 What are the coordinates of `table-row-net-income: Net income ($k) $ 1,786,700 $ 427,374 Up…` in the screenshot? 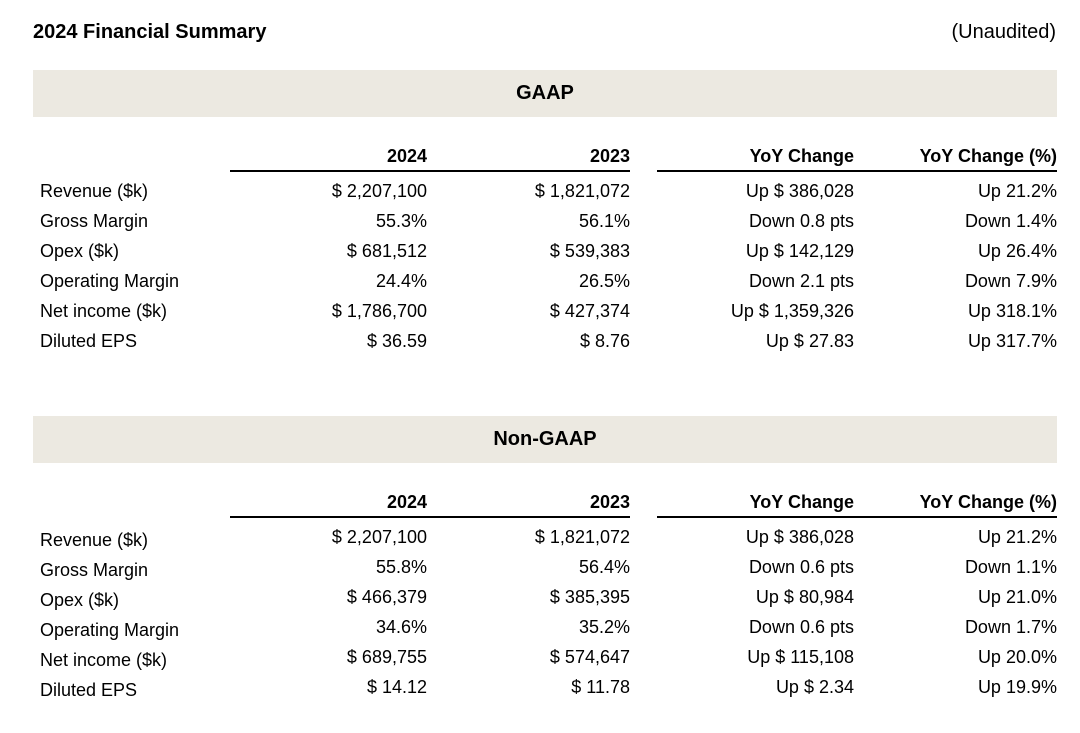 It's located at (545, 311).